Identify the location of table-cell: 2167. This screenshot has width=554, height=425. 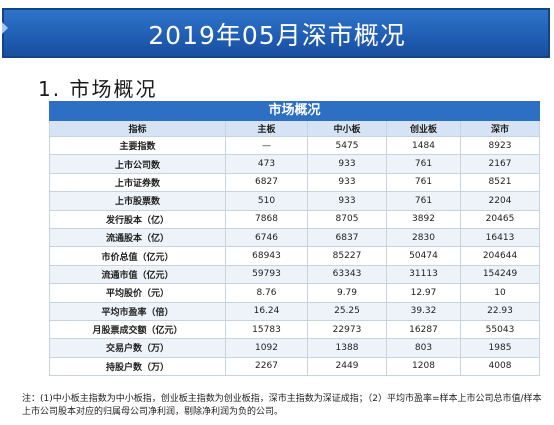
(500, 164).